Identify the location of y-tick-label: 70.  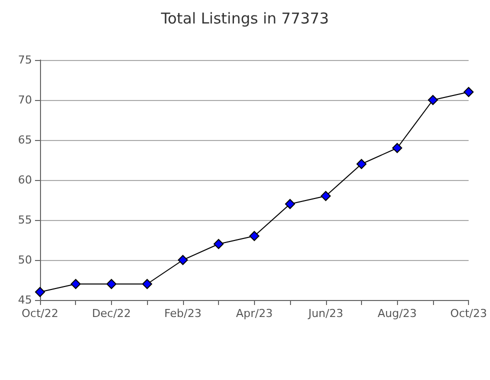
(25, 100).